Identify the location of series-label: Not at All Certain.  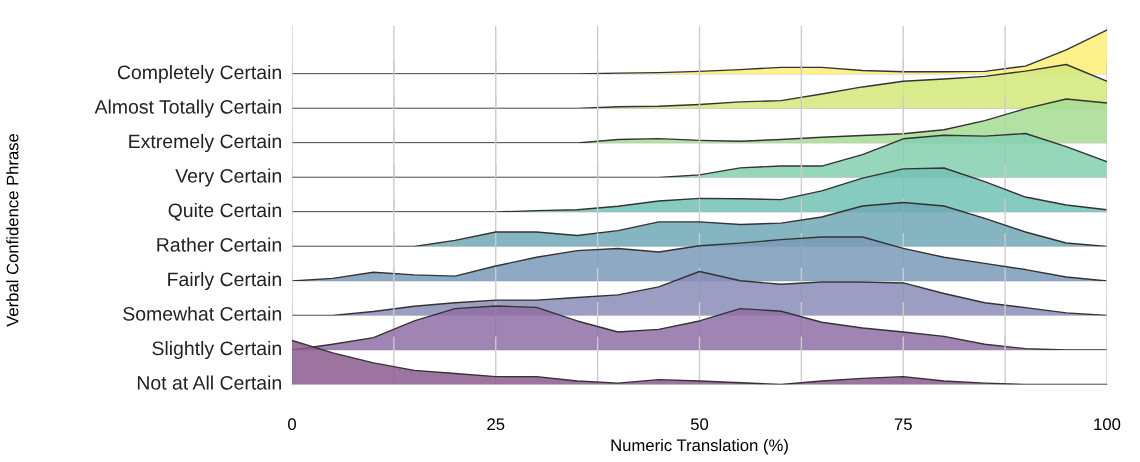
(209, 382).